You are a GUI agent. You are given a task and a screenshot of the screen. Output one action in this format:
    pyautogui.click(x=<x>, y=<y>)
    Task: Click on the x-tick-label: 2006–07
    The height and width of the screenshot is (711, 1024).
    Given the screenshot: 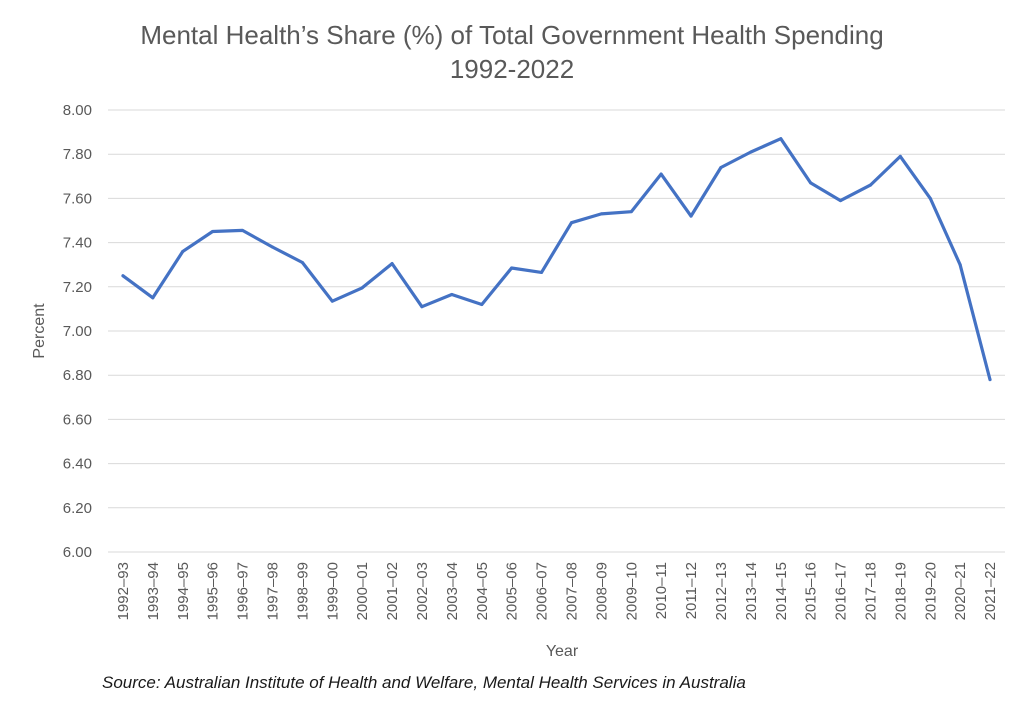 What is the action you would take?
    pyautogui.click(x=542, y=591)
    